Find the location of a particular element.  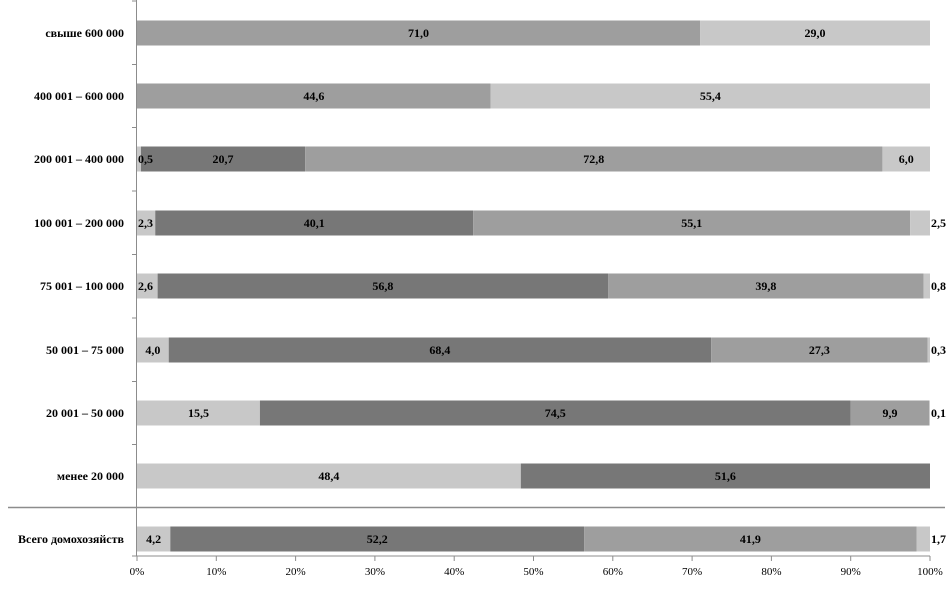

data-label: 55,4 is located at coordinates (710, 96).